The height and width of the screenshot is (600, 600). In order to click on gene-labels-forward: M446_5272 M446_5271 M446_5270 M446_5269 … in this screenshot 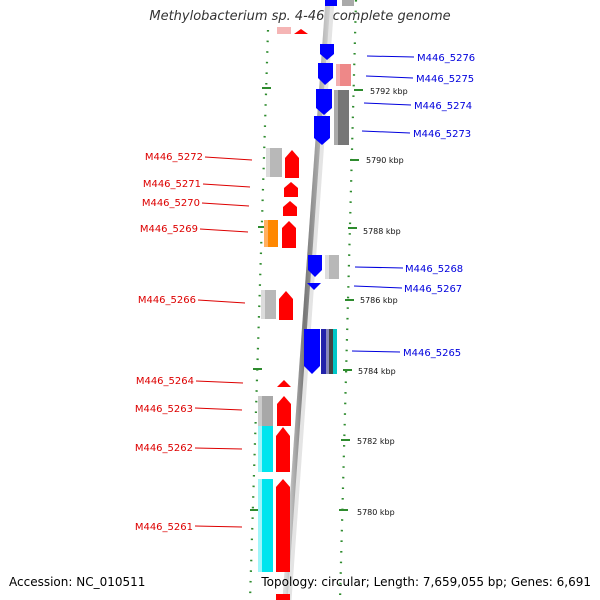, I will do `click(169, 342)`.